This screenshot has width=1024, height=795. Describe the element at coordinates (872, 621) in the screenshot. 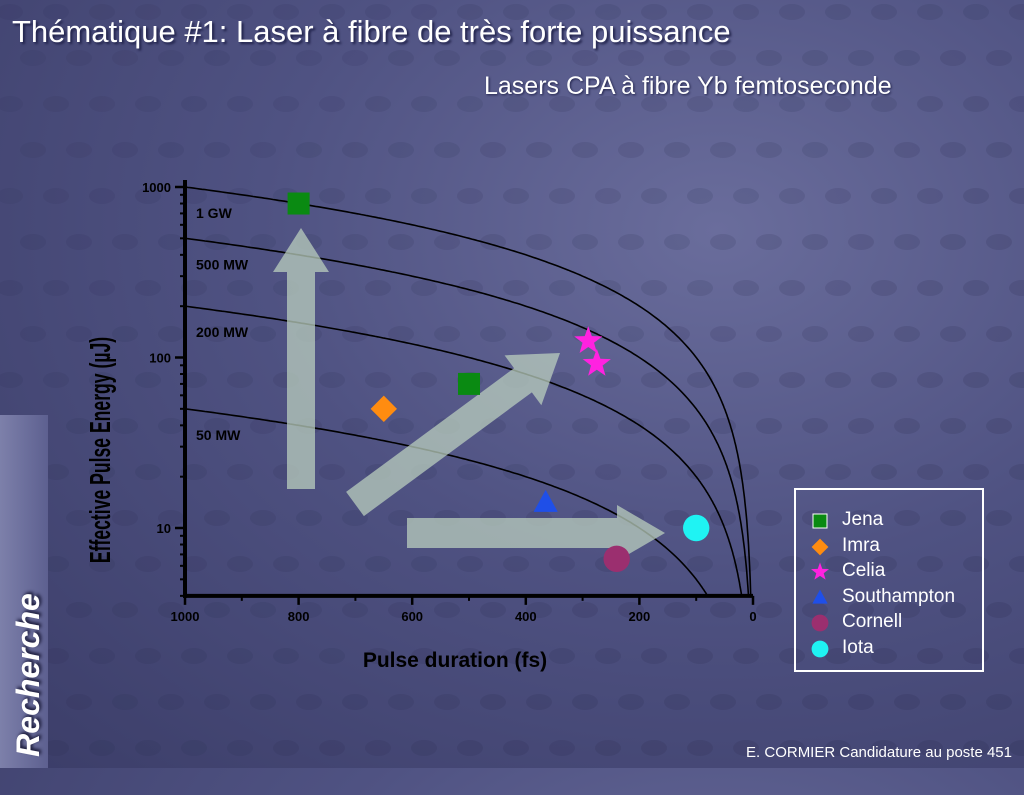

I see `legend-label: Cornell` at that location.